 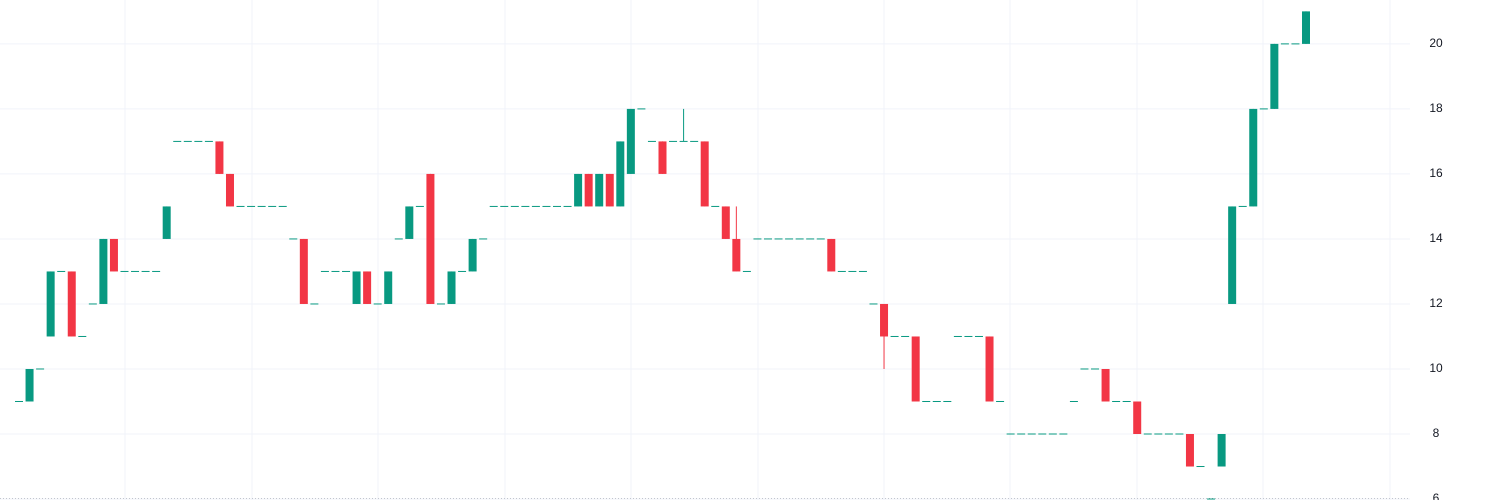 What do you see at coordinates (1436, 303) in the screenshot?
I see `y-tick-label: 12` at bounding box center [1436, 303].